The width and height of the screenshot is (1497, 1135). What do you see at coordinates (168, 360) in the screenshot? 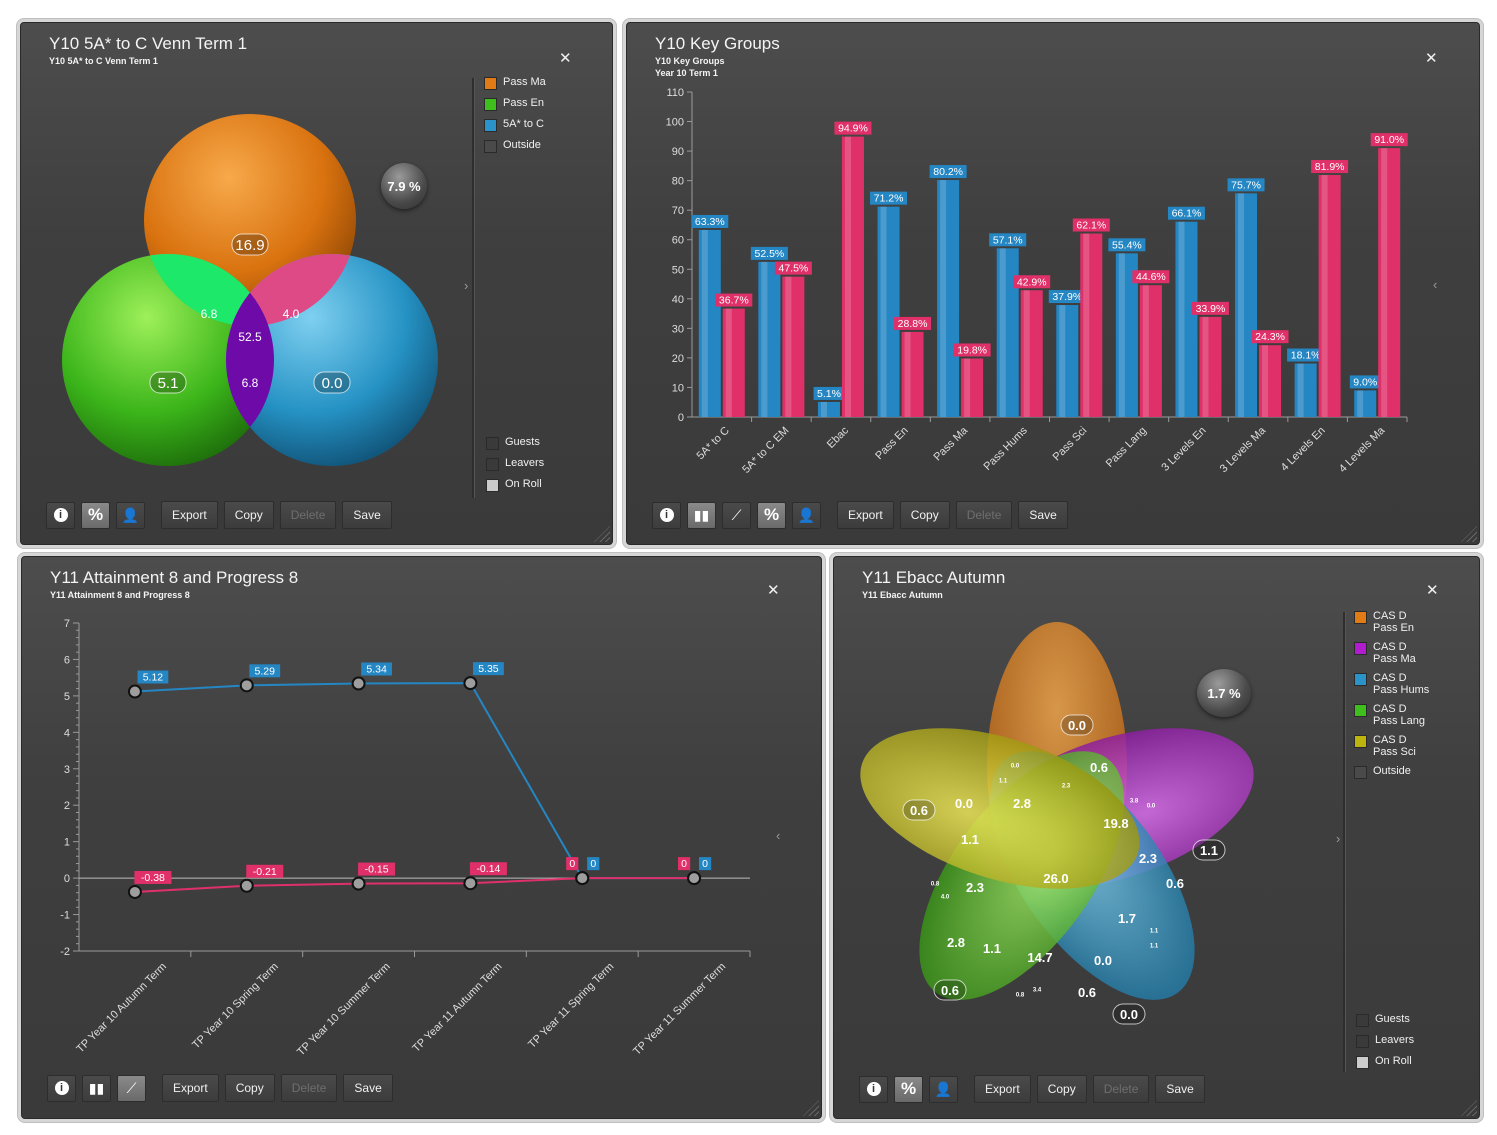
I see `venn-region-ma-en` at bounding box center [168, 360].